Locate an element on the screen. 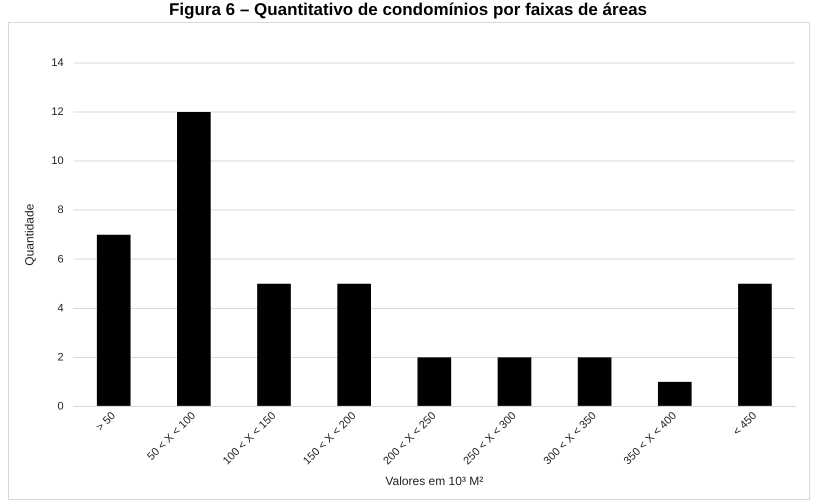 The width and height of the screenshot is (816, 500). x-tick-label: < 450 is located at coordinates (745, 424).